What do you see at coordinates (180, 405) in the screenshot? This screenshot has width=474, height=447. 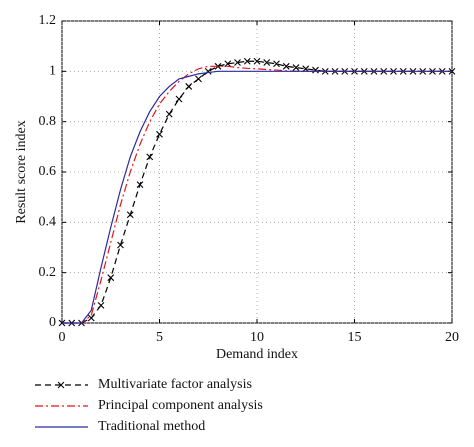 I see `legend-label: Principal component analysis` at bounding box center [180, 405].